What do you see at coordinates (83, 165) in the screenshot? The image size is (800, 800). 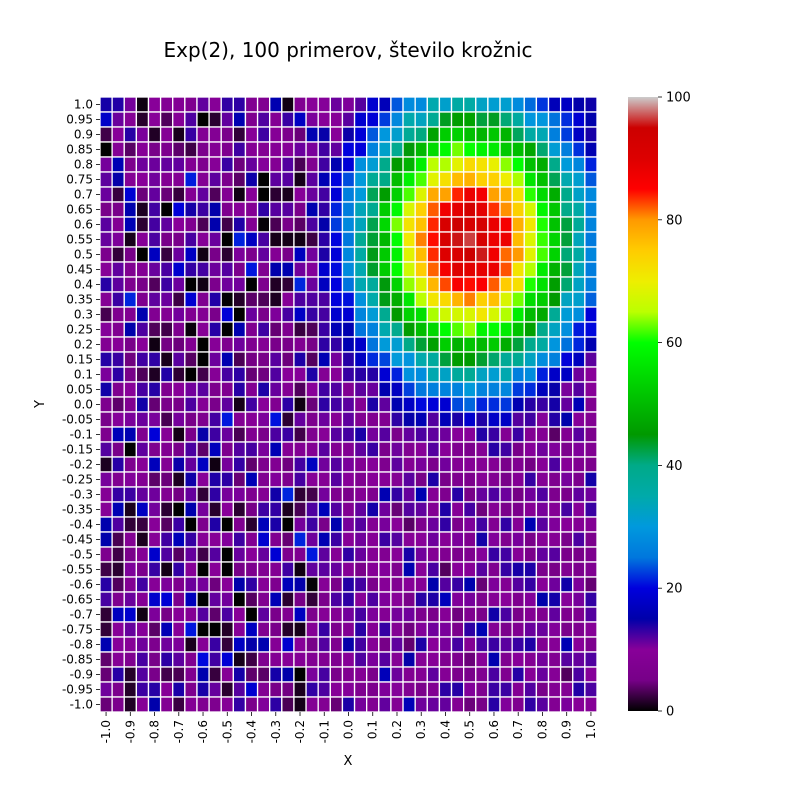 I see `y-tick-label: 0.8` at bounding box center [83, 165].